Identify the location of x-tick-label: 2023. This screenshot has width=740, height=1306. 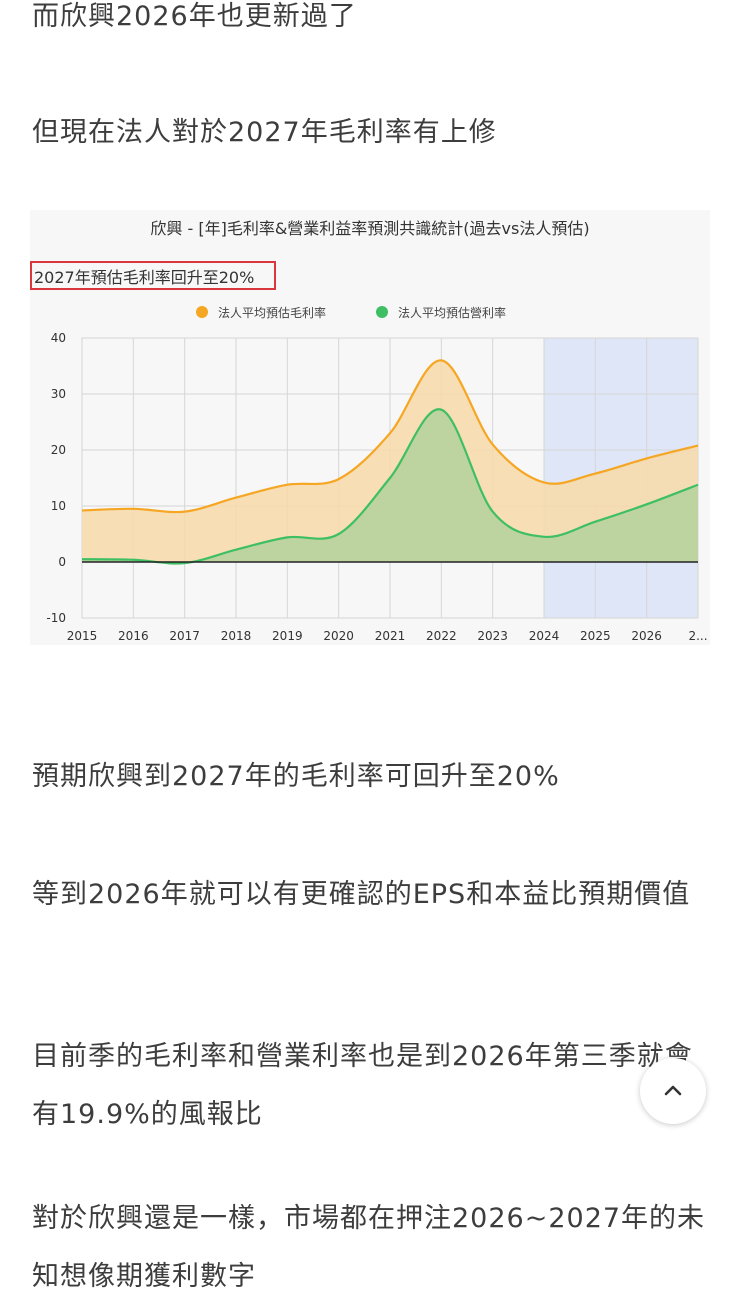
(492, 636).